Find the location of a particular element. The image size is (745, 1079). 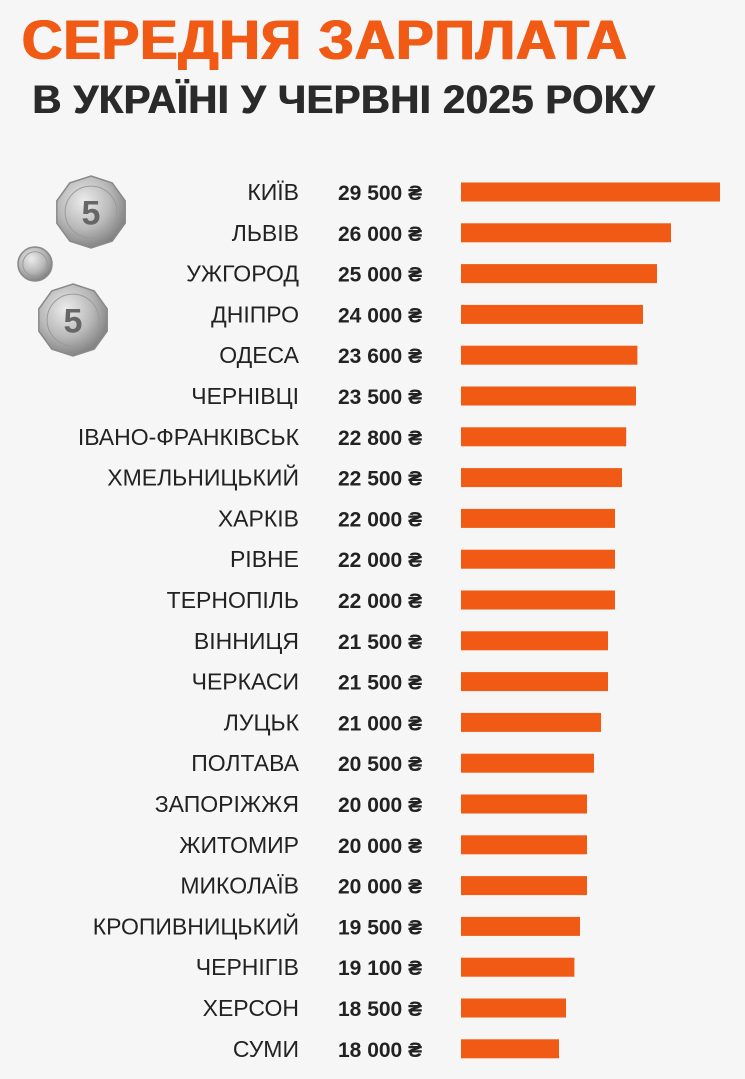

city-label: ДНІПРО is located at coordinates (255, 314).